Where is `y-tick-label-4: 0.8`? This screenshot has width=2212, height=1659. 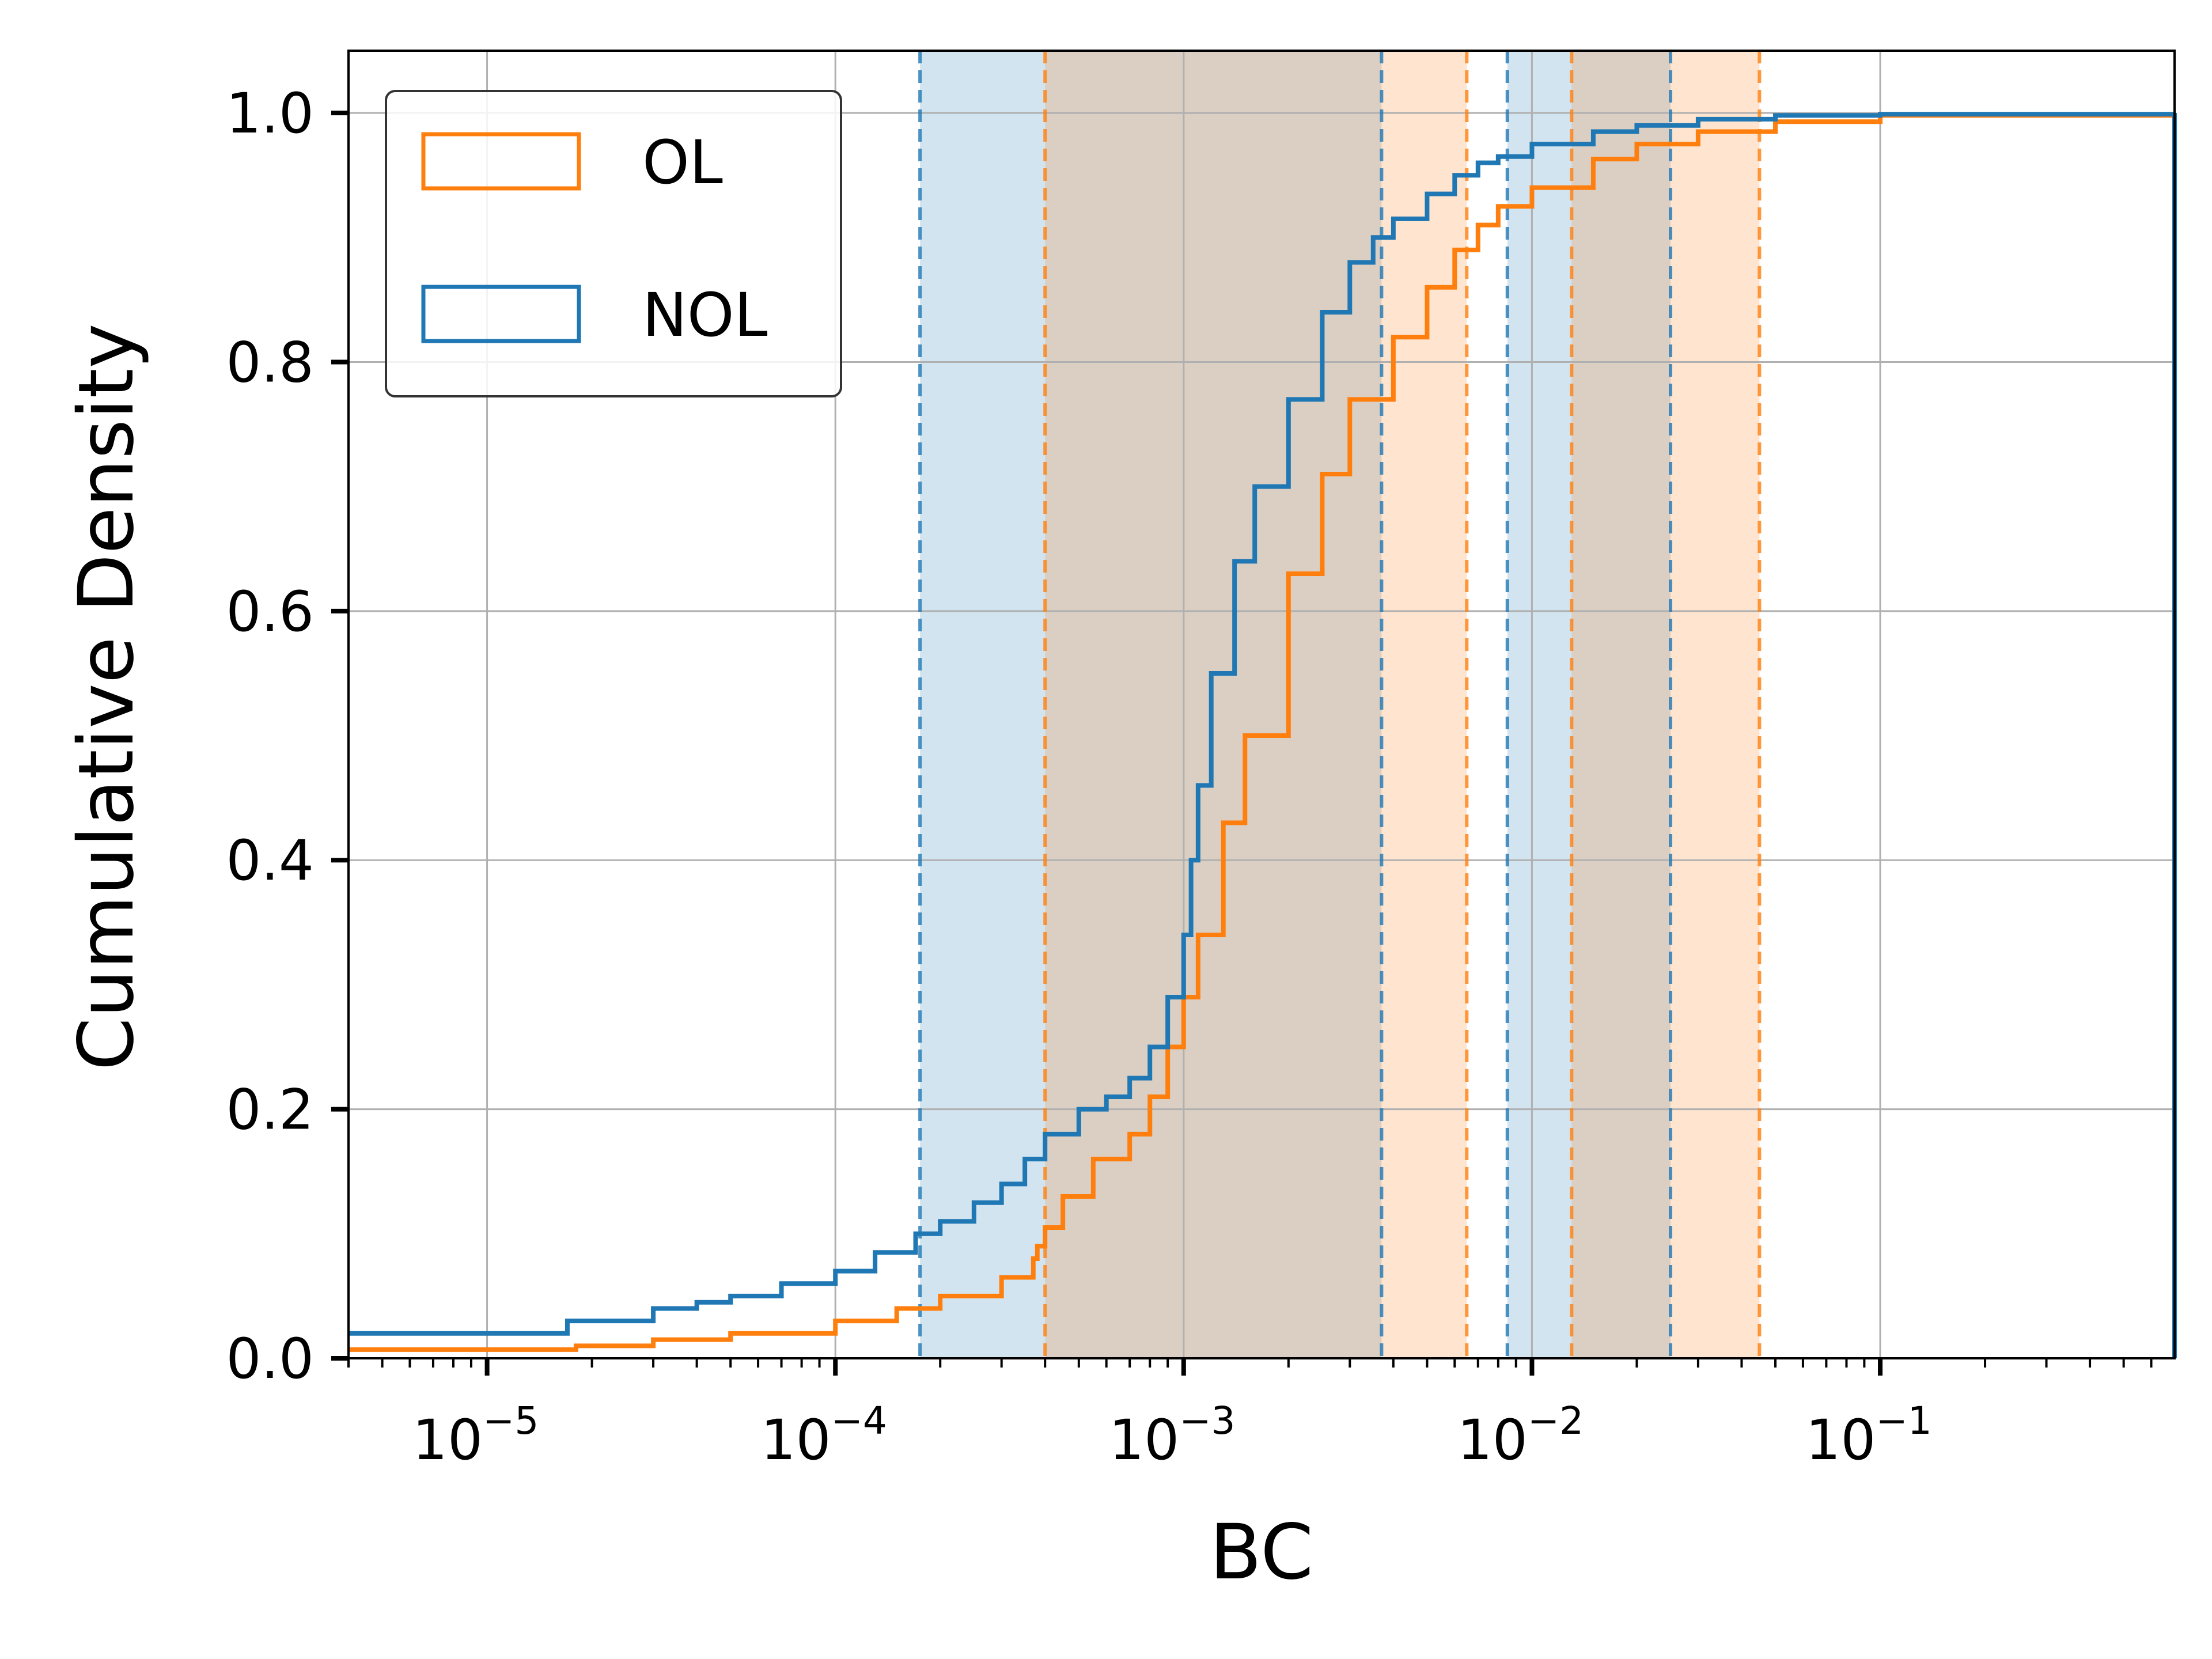 y-tick-label-4: 0.8 is located at coordinates (270, 362).